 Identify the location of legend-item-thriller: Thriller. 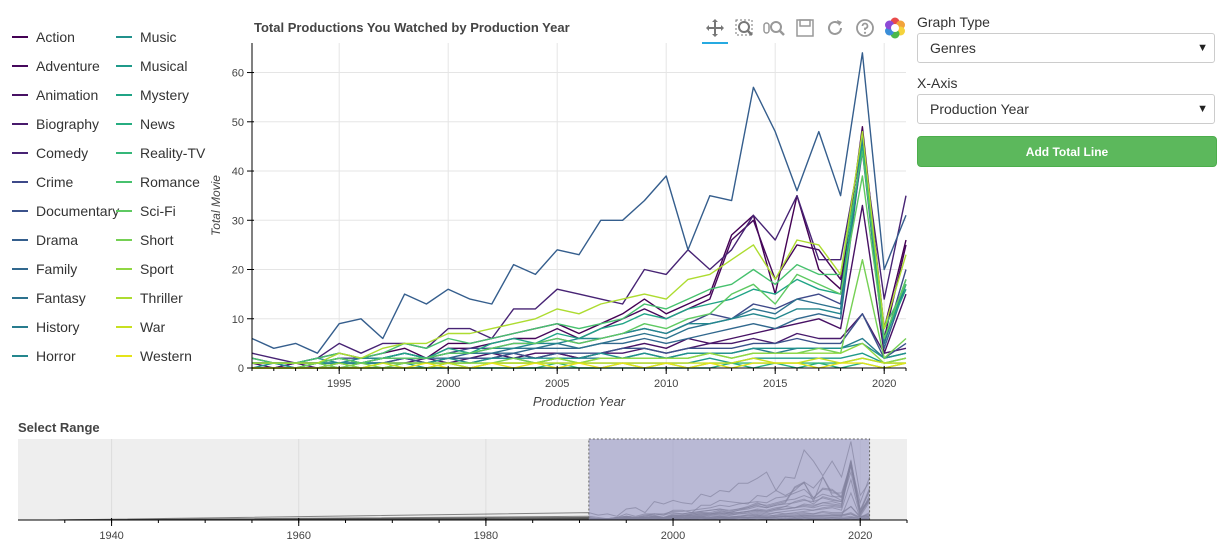
(149, 298).